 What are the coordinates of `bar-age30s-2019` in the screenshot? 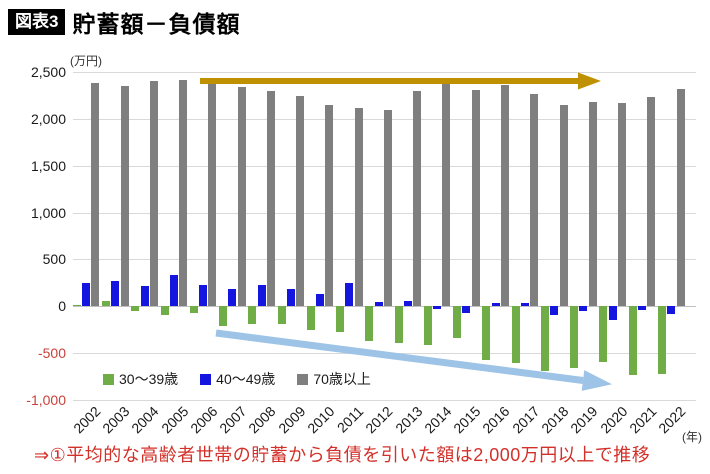 It's located at (574, 337).